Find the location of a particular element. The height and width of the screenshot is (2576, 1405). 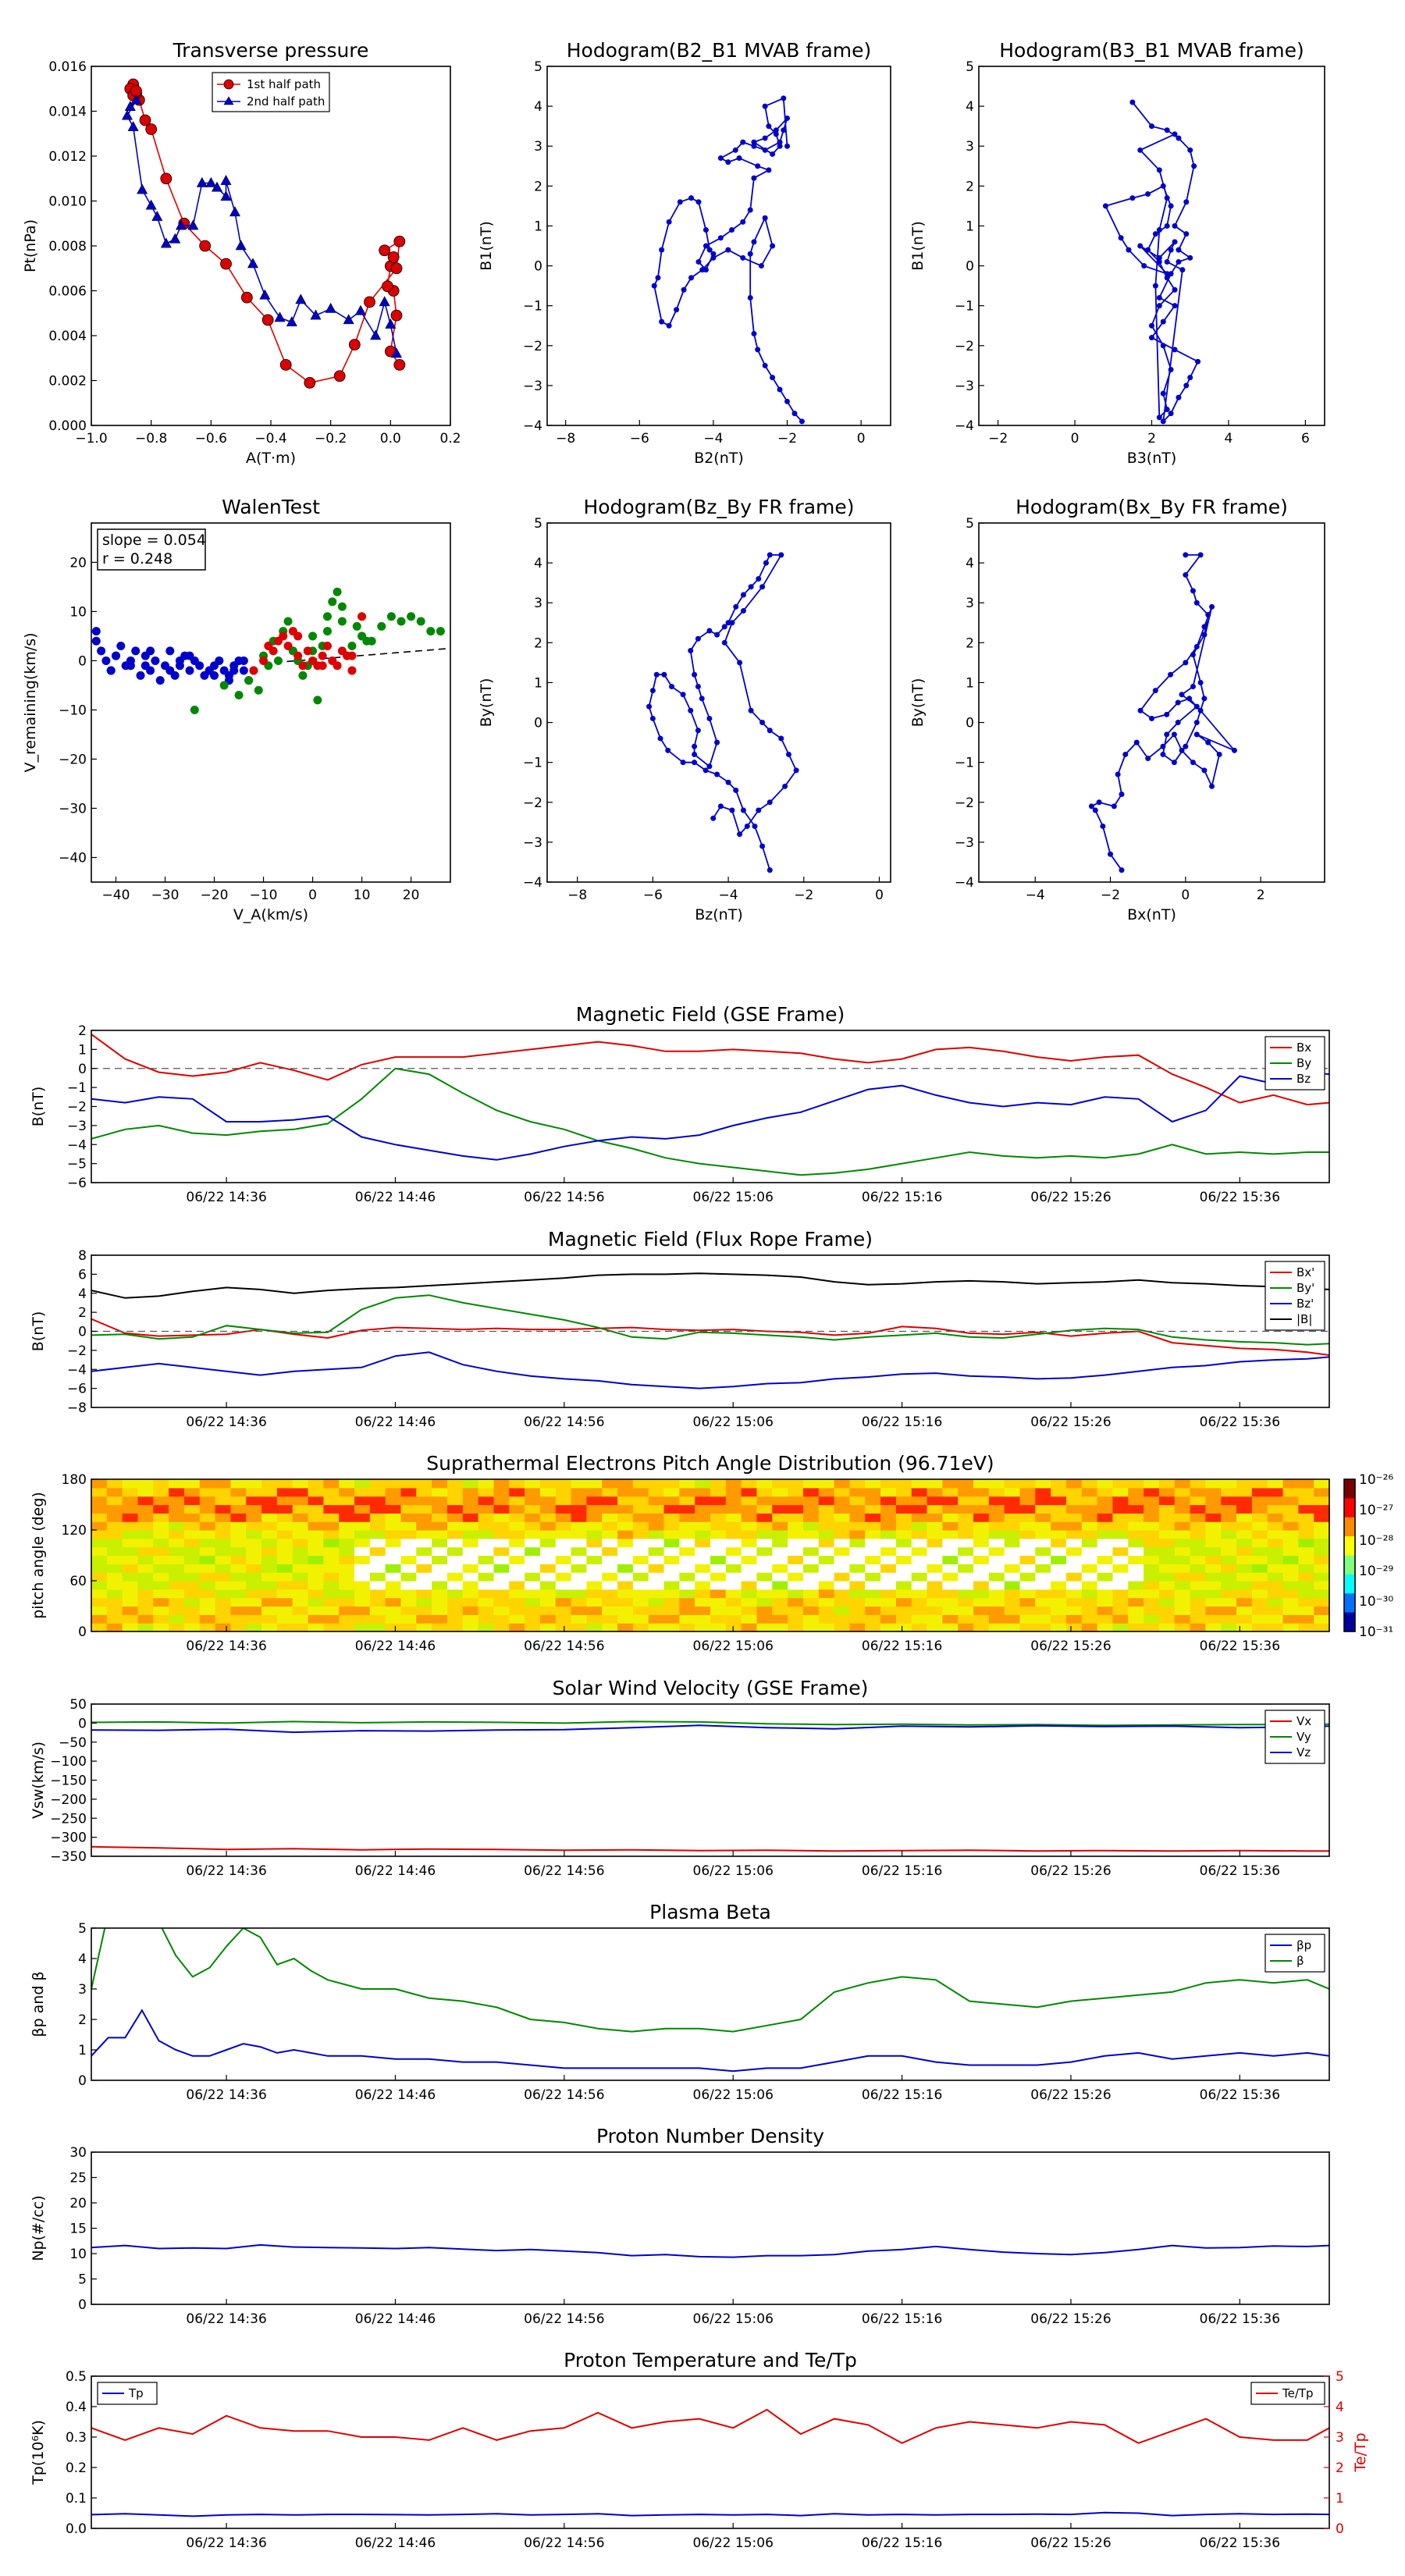

x-axis-label: B2(nT) is located at coordinates (719, 459).